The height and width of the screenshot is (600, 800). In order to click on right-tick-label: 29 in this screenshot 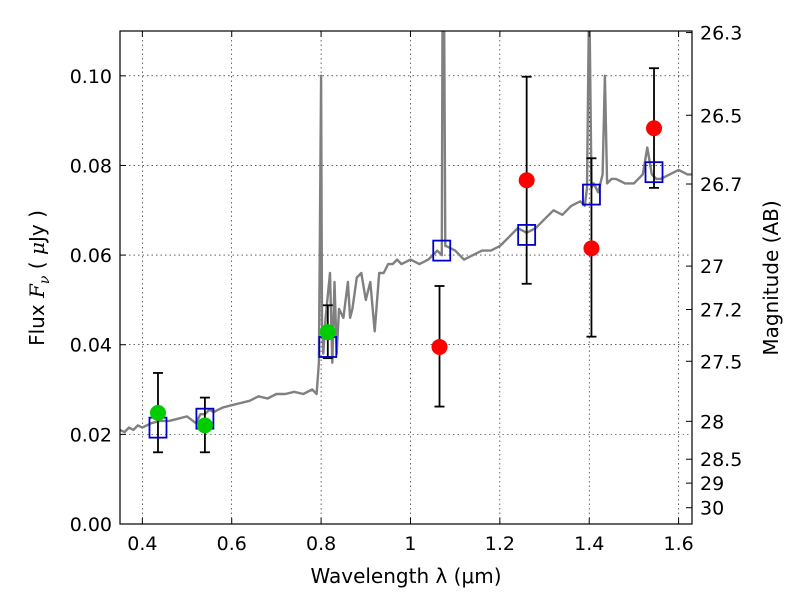, I will do `click(712, 484)`.